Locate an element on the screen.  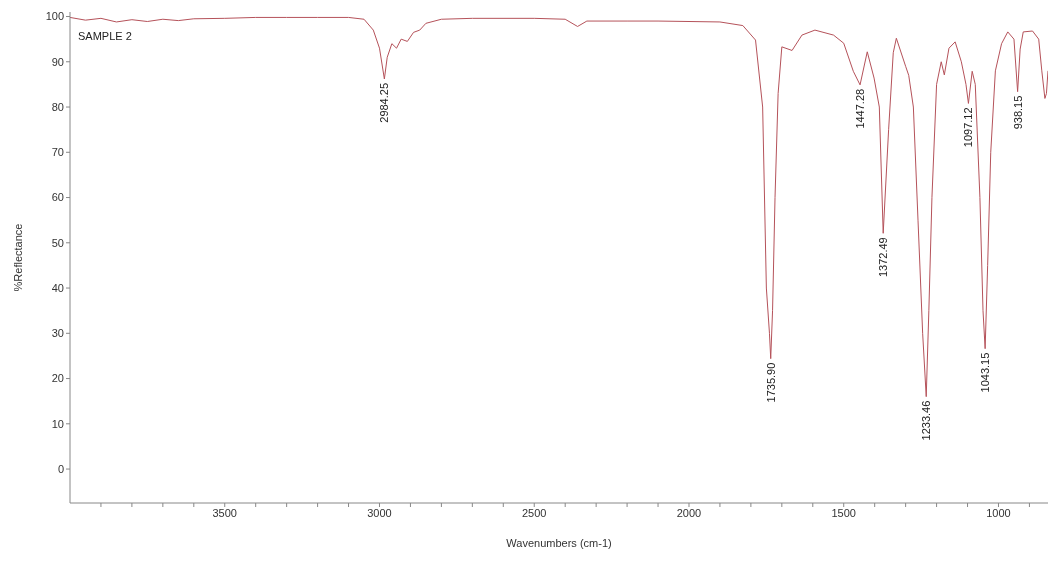
x-tick-label: 2500 is located at coordinates (534, 512).